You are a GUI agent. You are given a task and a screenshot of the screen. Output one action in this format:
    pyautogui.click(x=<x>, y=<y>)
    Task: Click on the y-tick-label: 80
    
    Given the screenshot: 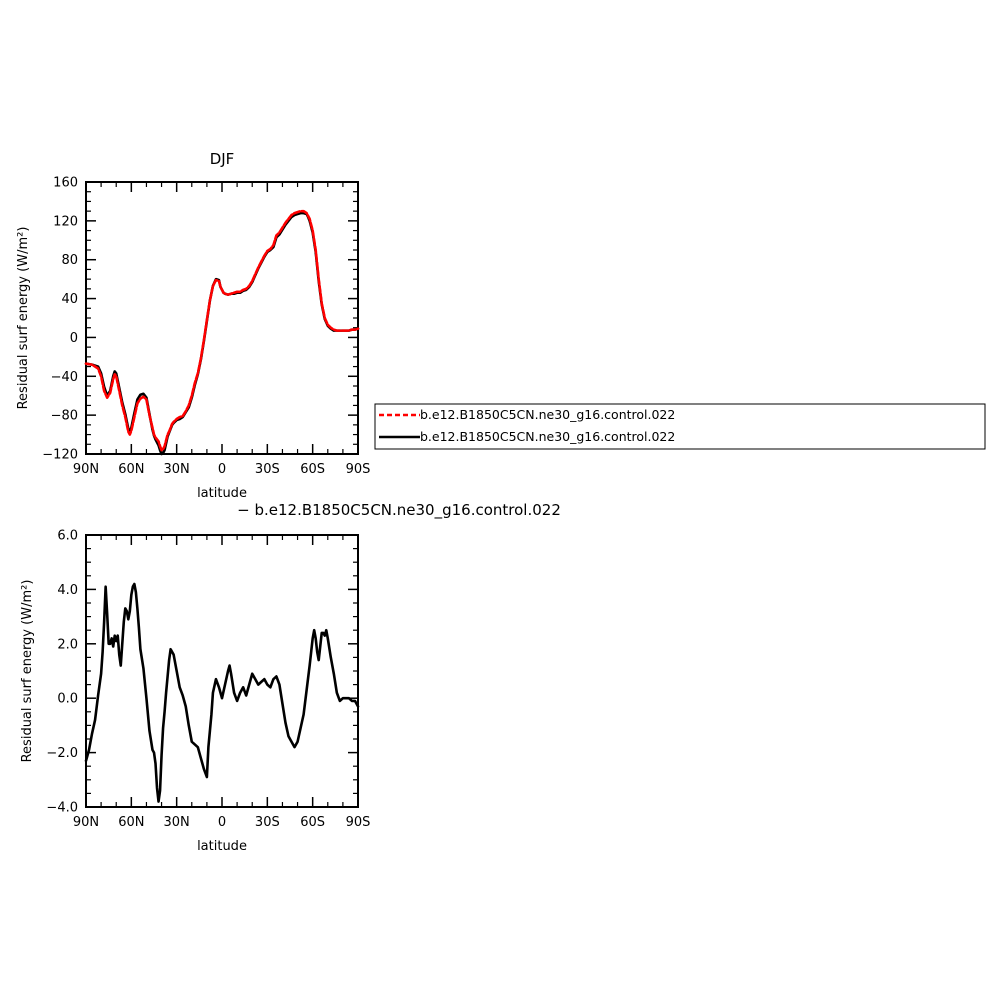 What is the action you would take?
    pyautogui.click(x=69, y=260)
    